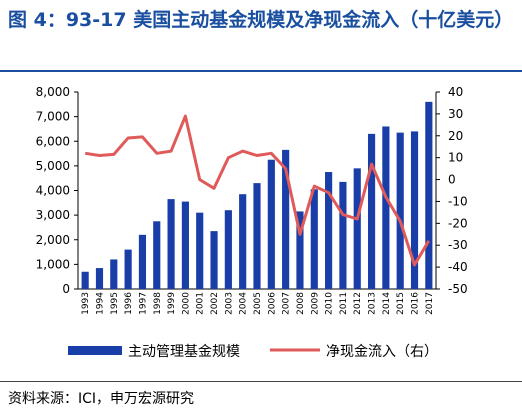 The image size is (522, 417). What do you see at coordinates (261, 71) in the screenshot?
I see `title-divider` at bounding box center [261, 71].